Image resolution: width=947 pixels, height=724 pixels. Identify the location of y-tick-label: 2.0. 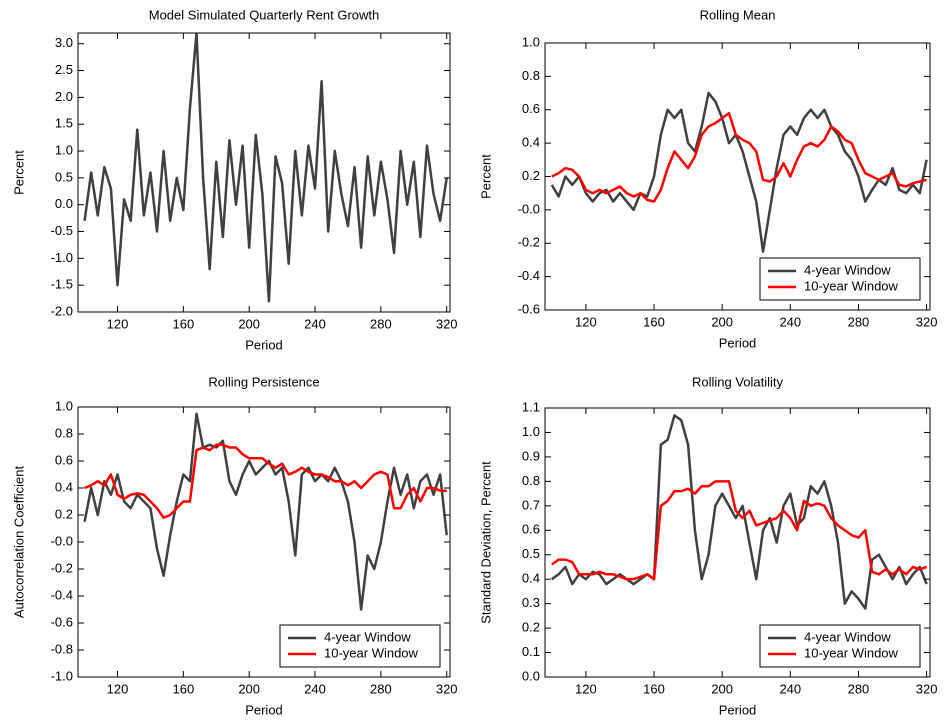
(64, 96).